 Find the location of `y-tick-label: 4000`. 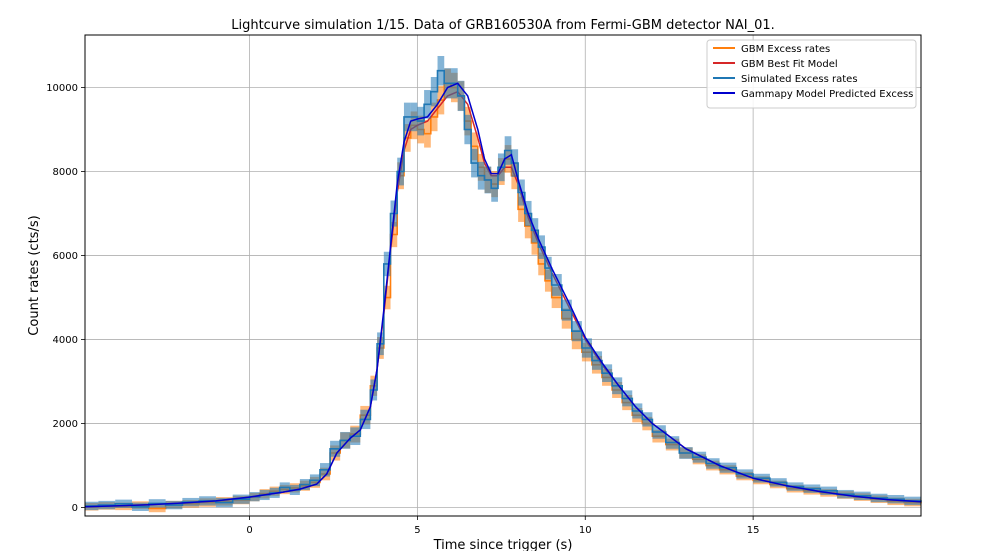

y-tick-label: 4000 is located at coordinates (65, 340).